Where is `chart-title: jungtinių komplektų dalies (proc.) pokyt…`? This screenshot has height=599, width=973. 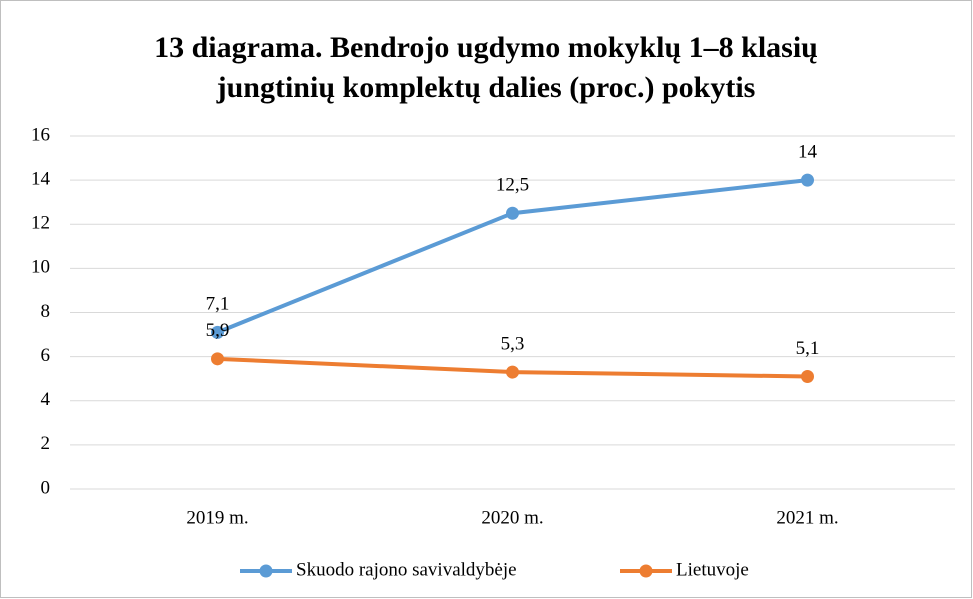
chart-title: jungtinių komplektų dalies (proc.) pokyt… is located at coordinates (486, 87).